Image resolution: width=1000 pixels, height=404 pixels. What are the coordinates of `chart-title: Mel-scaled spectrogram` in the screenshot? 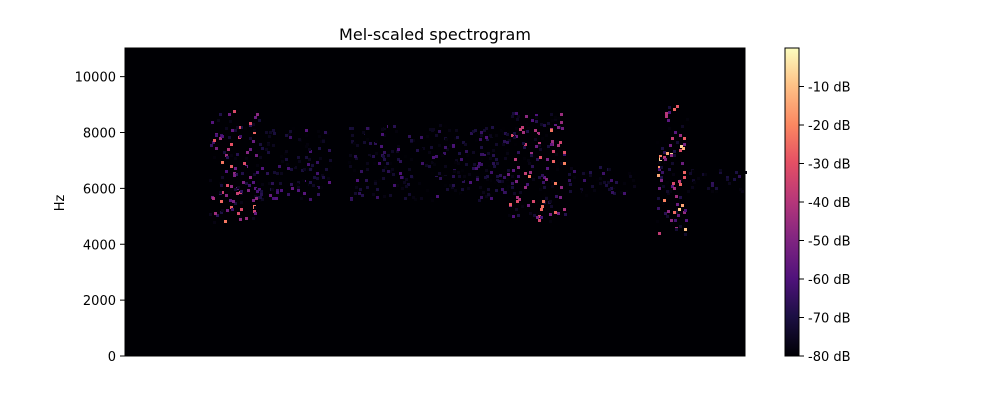 It's located at (435, 34).